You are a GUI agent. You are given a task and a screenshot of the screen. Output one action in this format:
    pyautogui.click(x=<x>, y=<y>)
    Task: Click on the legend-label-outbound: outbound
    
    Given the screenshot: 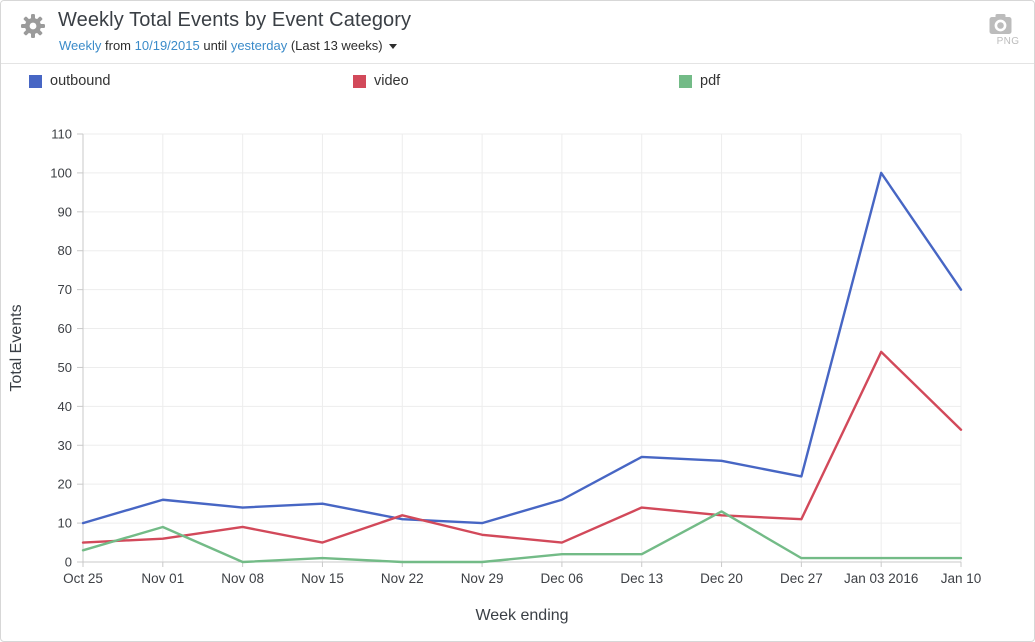 What is the action you would take?
    pyautogui.click(x=80, y=81)
    